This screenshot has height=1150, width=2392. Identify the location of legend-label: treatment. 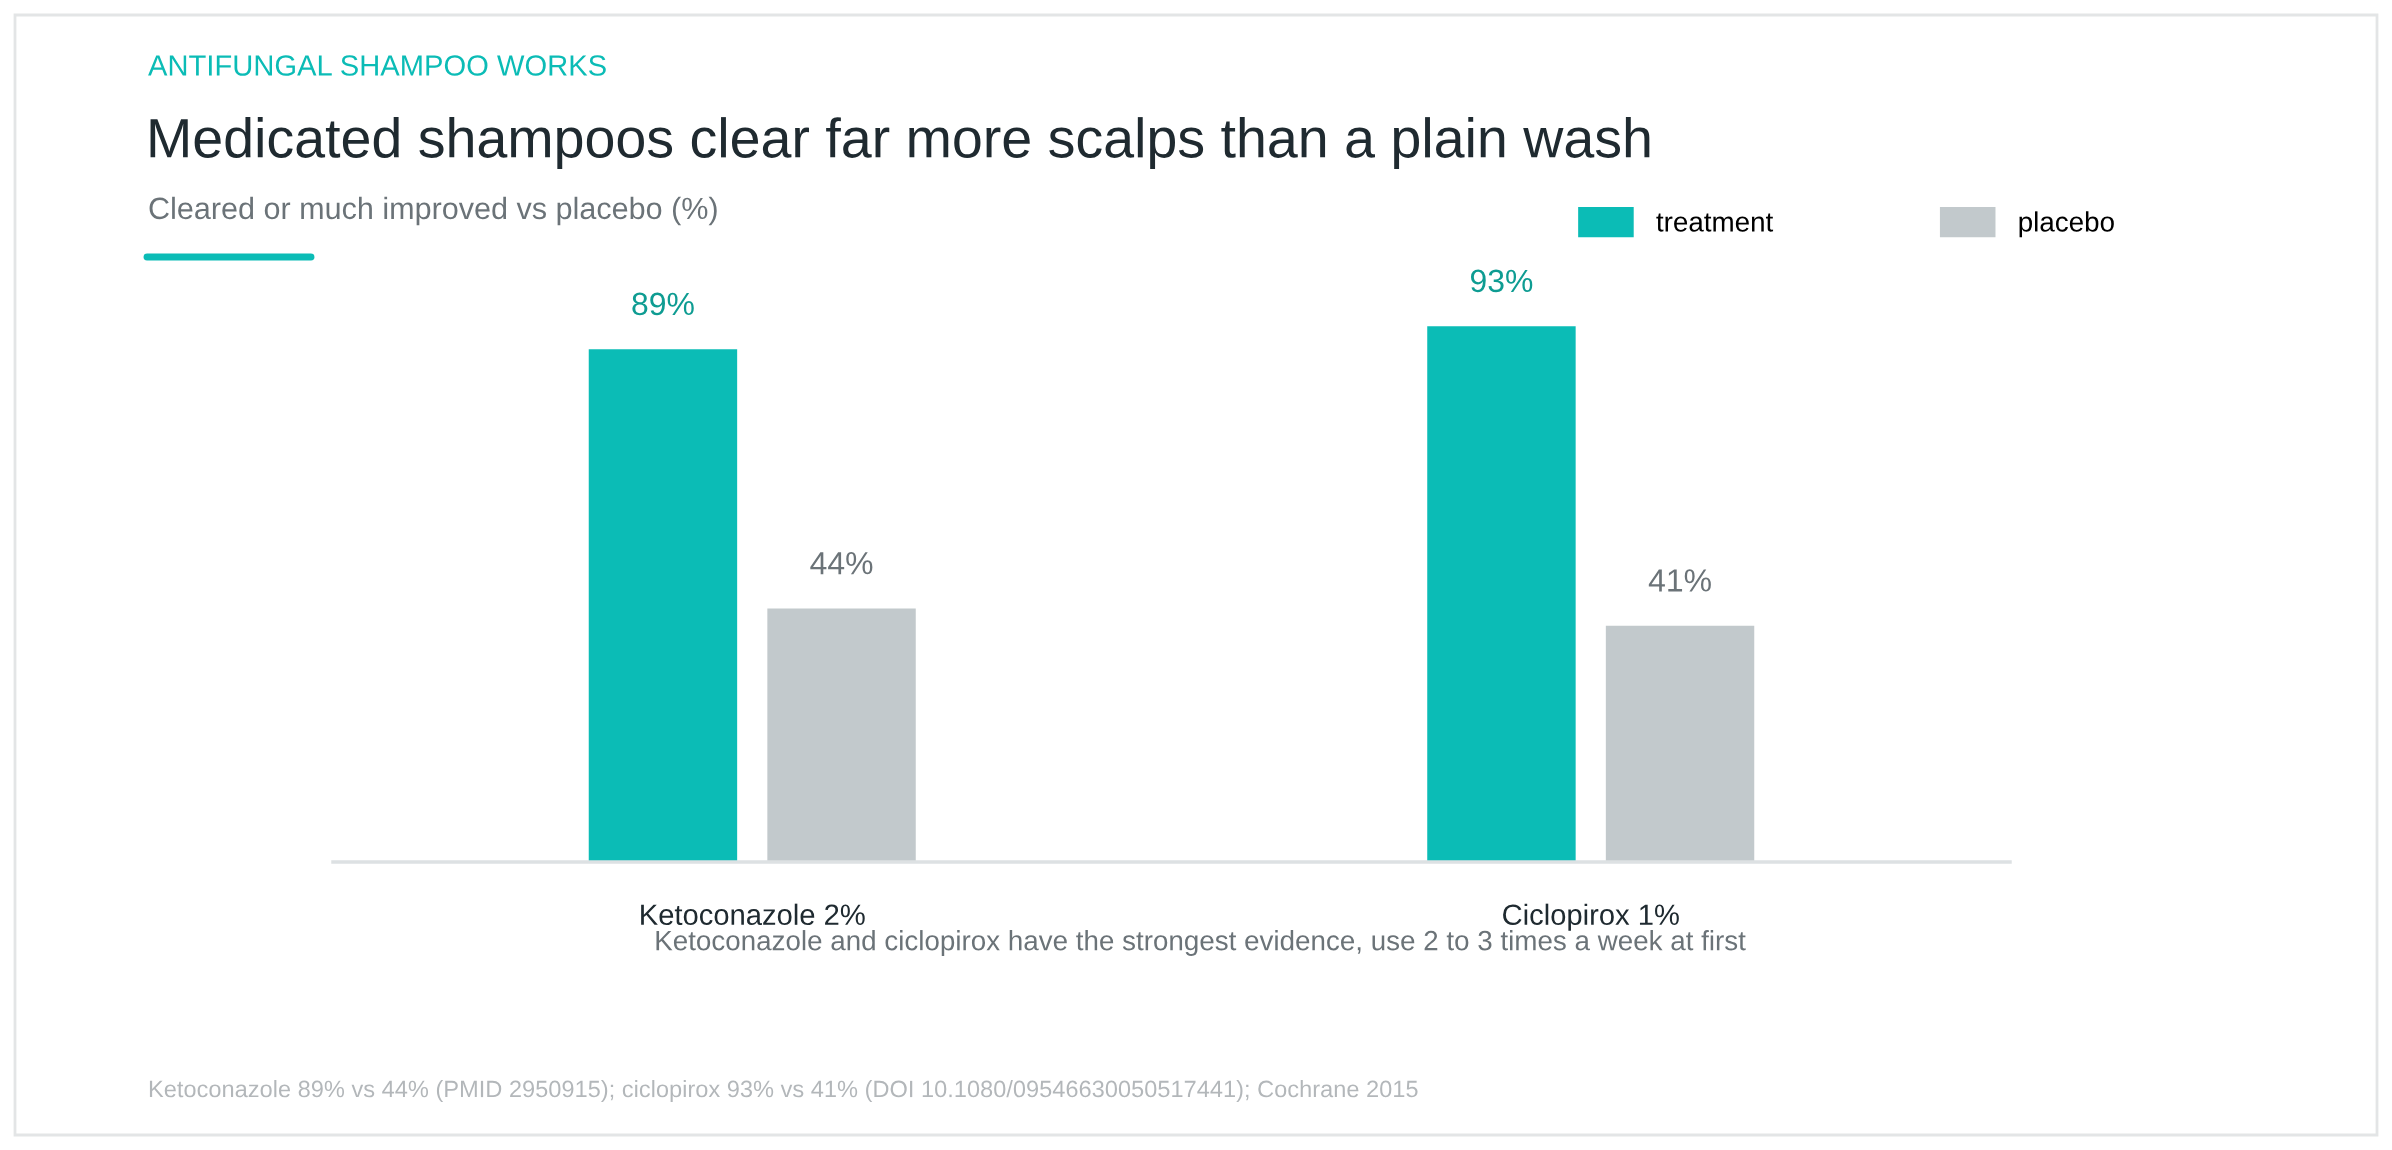
(1715, 222).